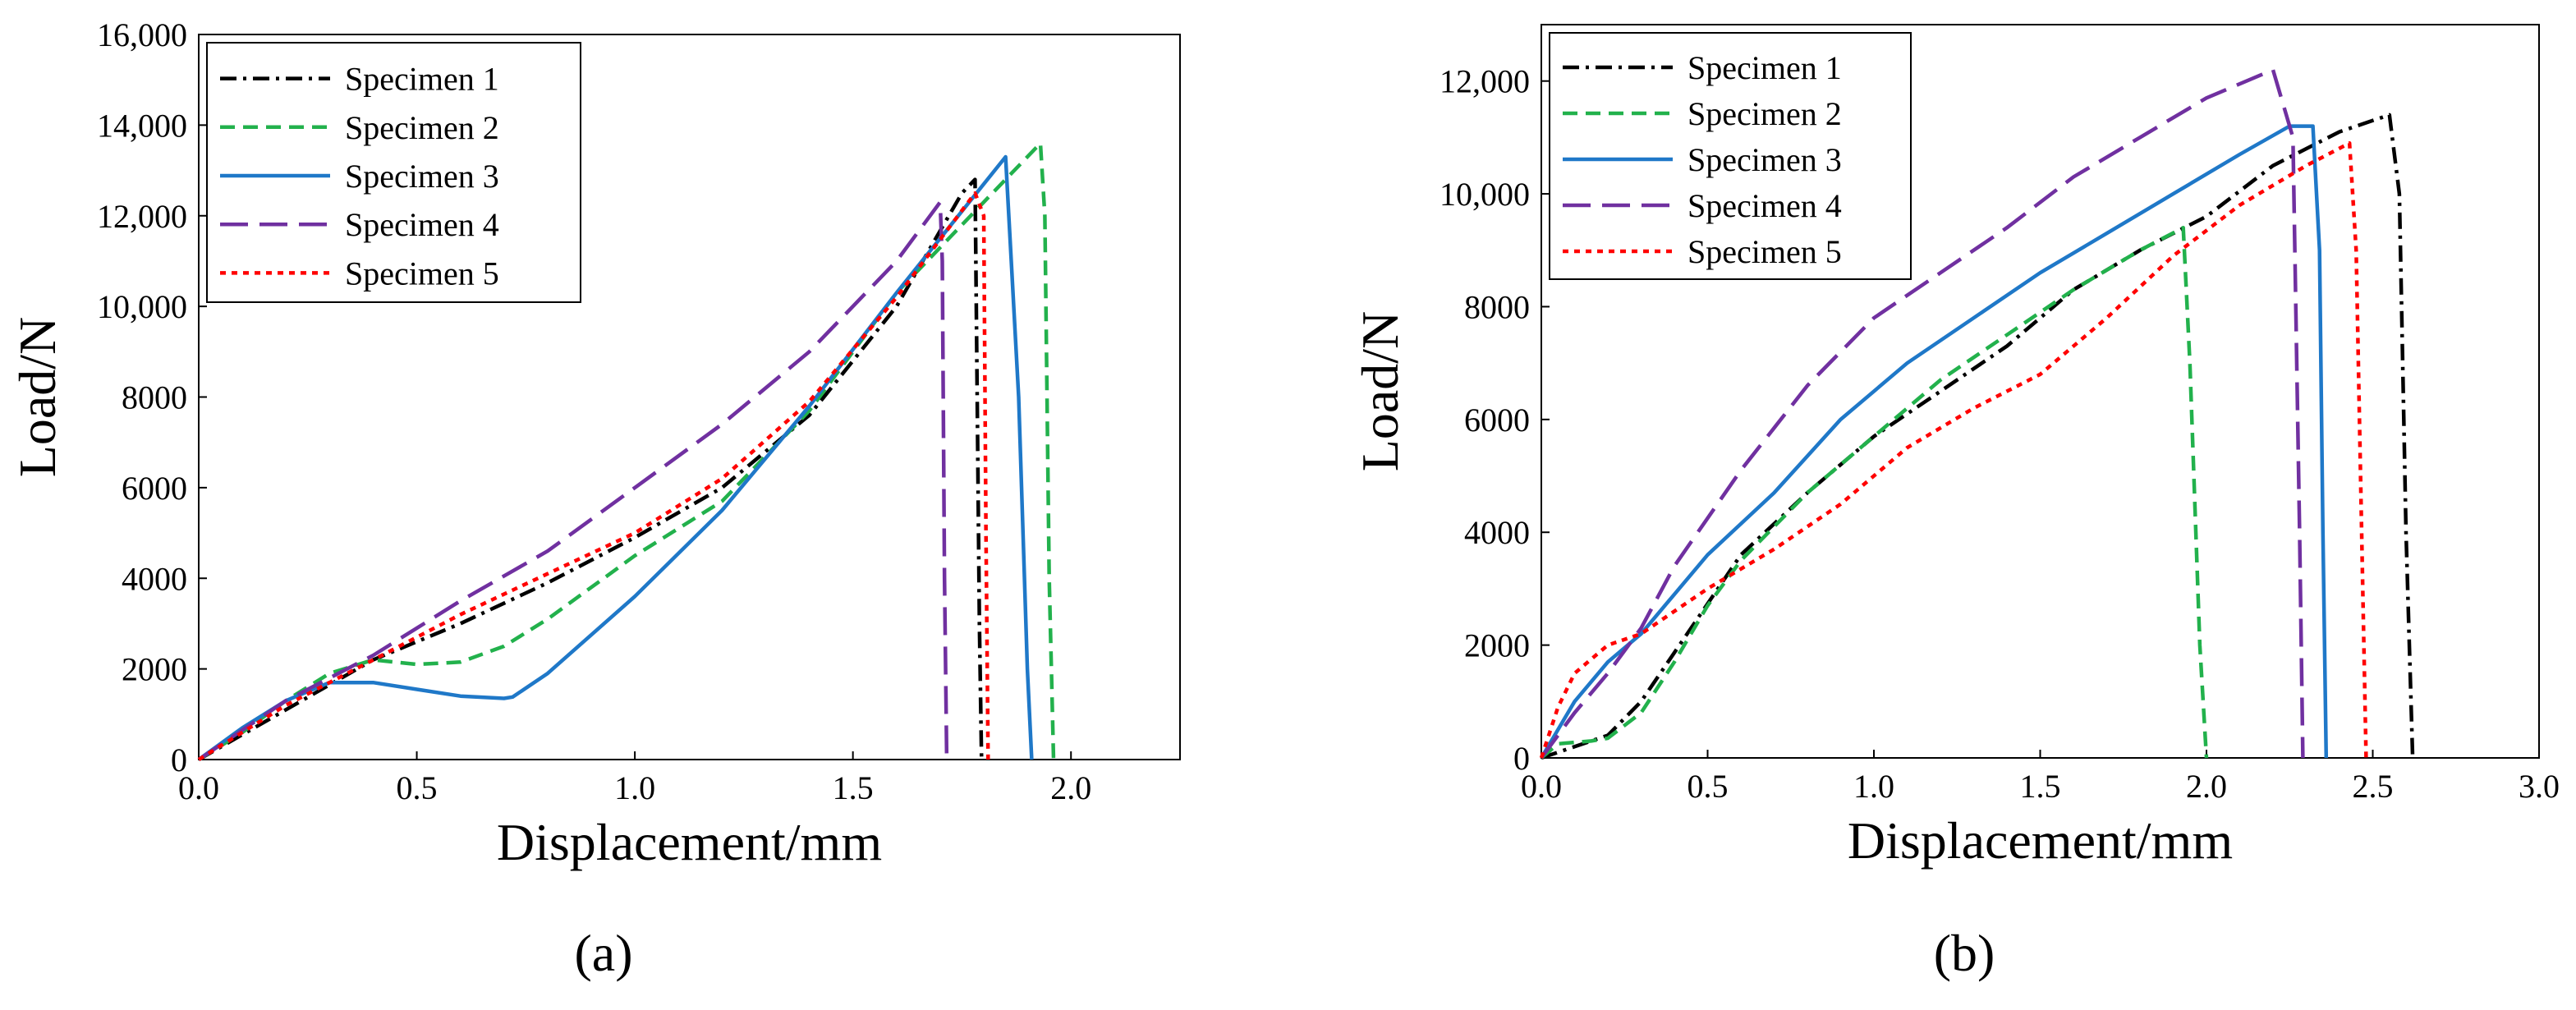 The width and height of the screenshot is (2576, 1010). I want to click on x-tick-label: 3.0, so click(2539, 786).